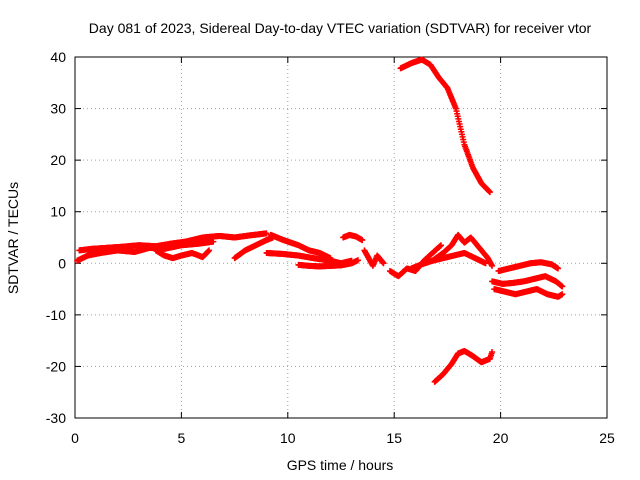 The width and height of the screenshot is (640, 480). Describe the element at coordinates (182, 254) in the screenshot. I see `series-arc-morning-dip` at that location.